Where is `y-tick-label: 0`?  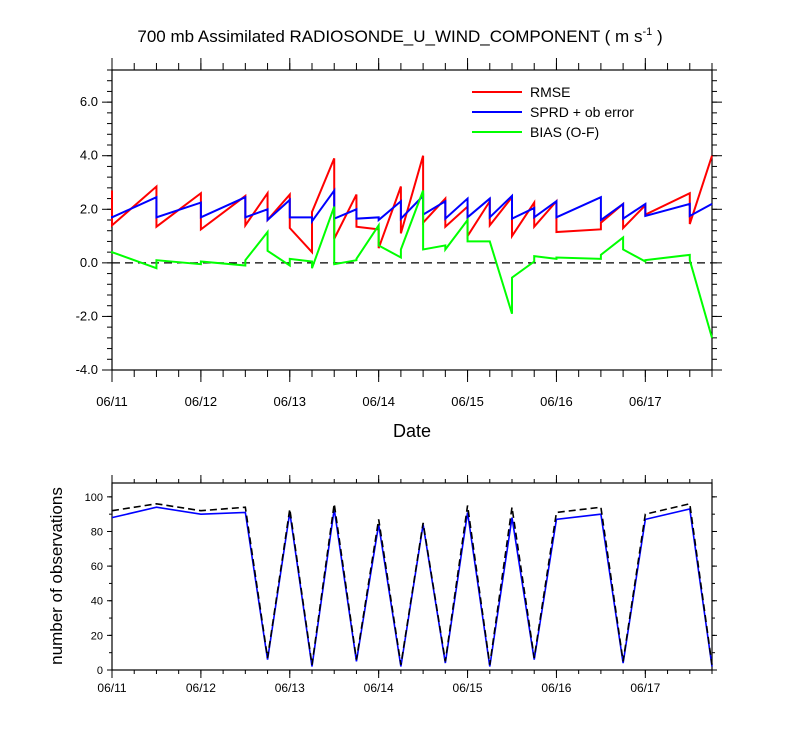 y-tick-label: 0 is located at coordinates (100, 671).